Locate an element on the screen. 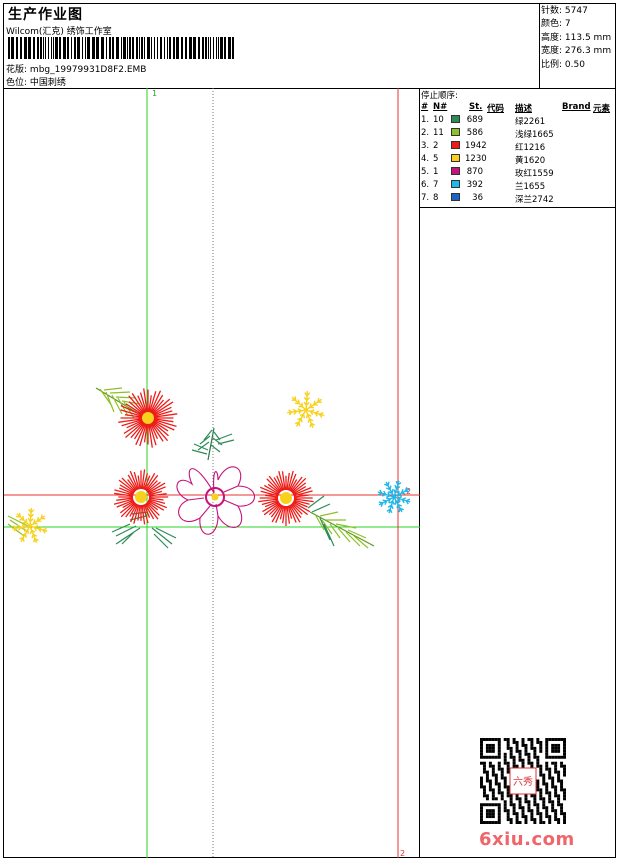  legend-stitches: 1230 is located at coordinates (476, 159).